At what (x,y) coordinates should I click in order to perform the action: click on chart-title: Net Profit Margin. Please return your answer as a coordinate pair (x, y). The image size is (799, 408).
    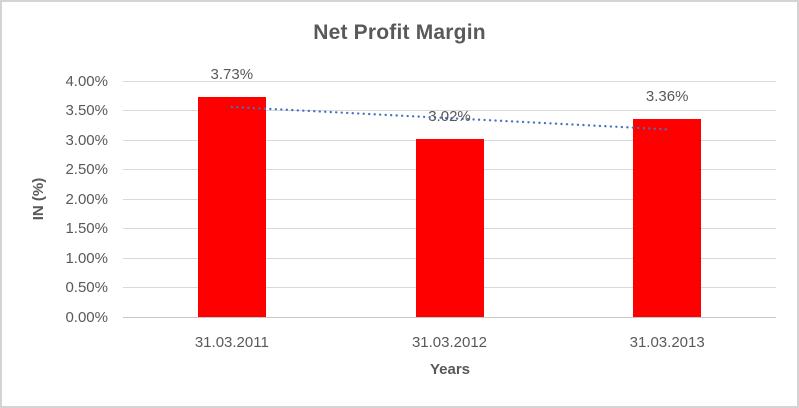
    Looking at the image, I should click on (399, 32).